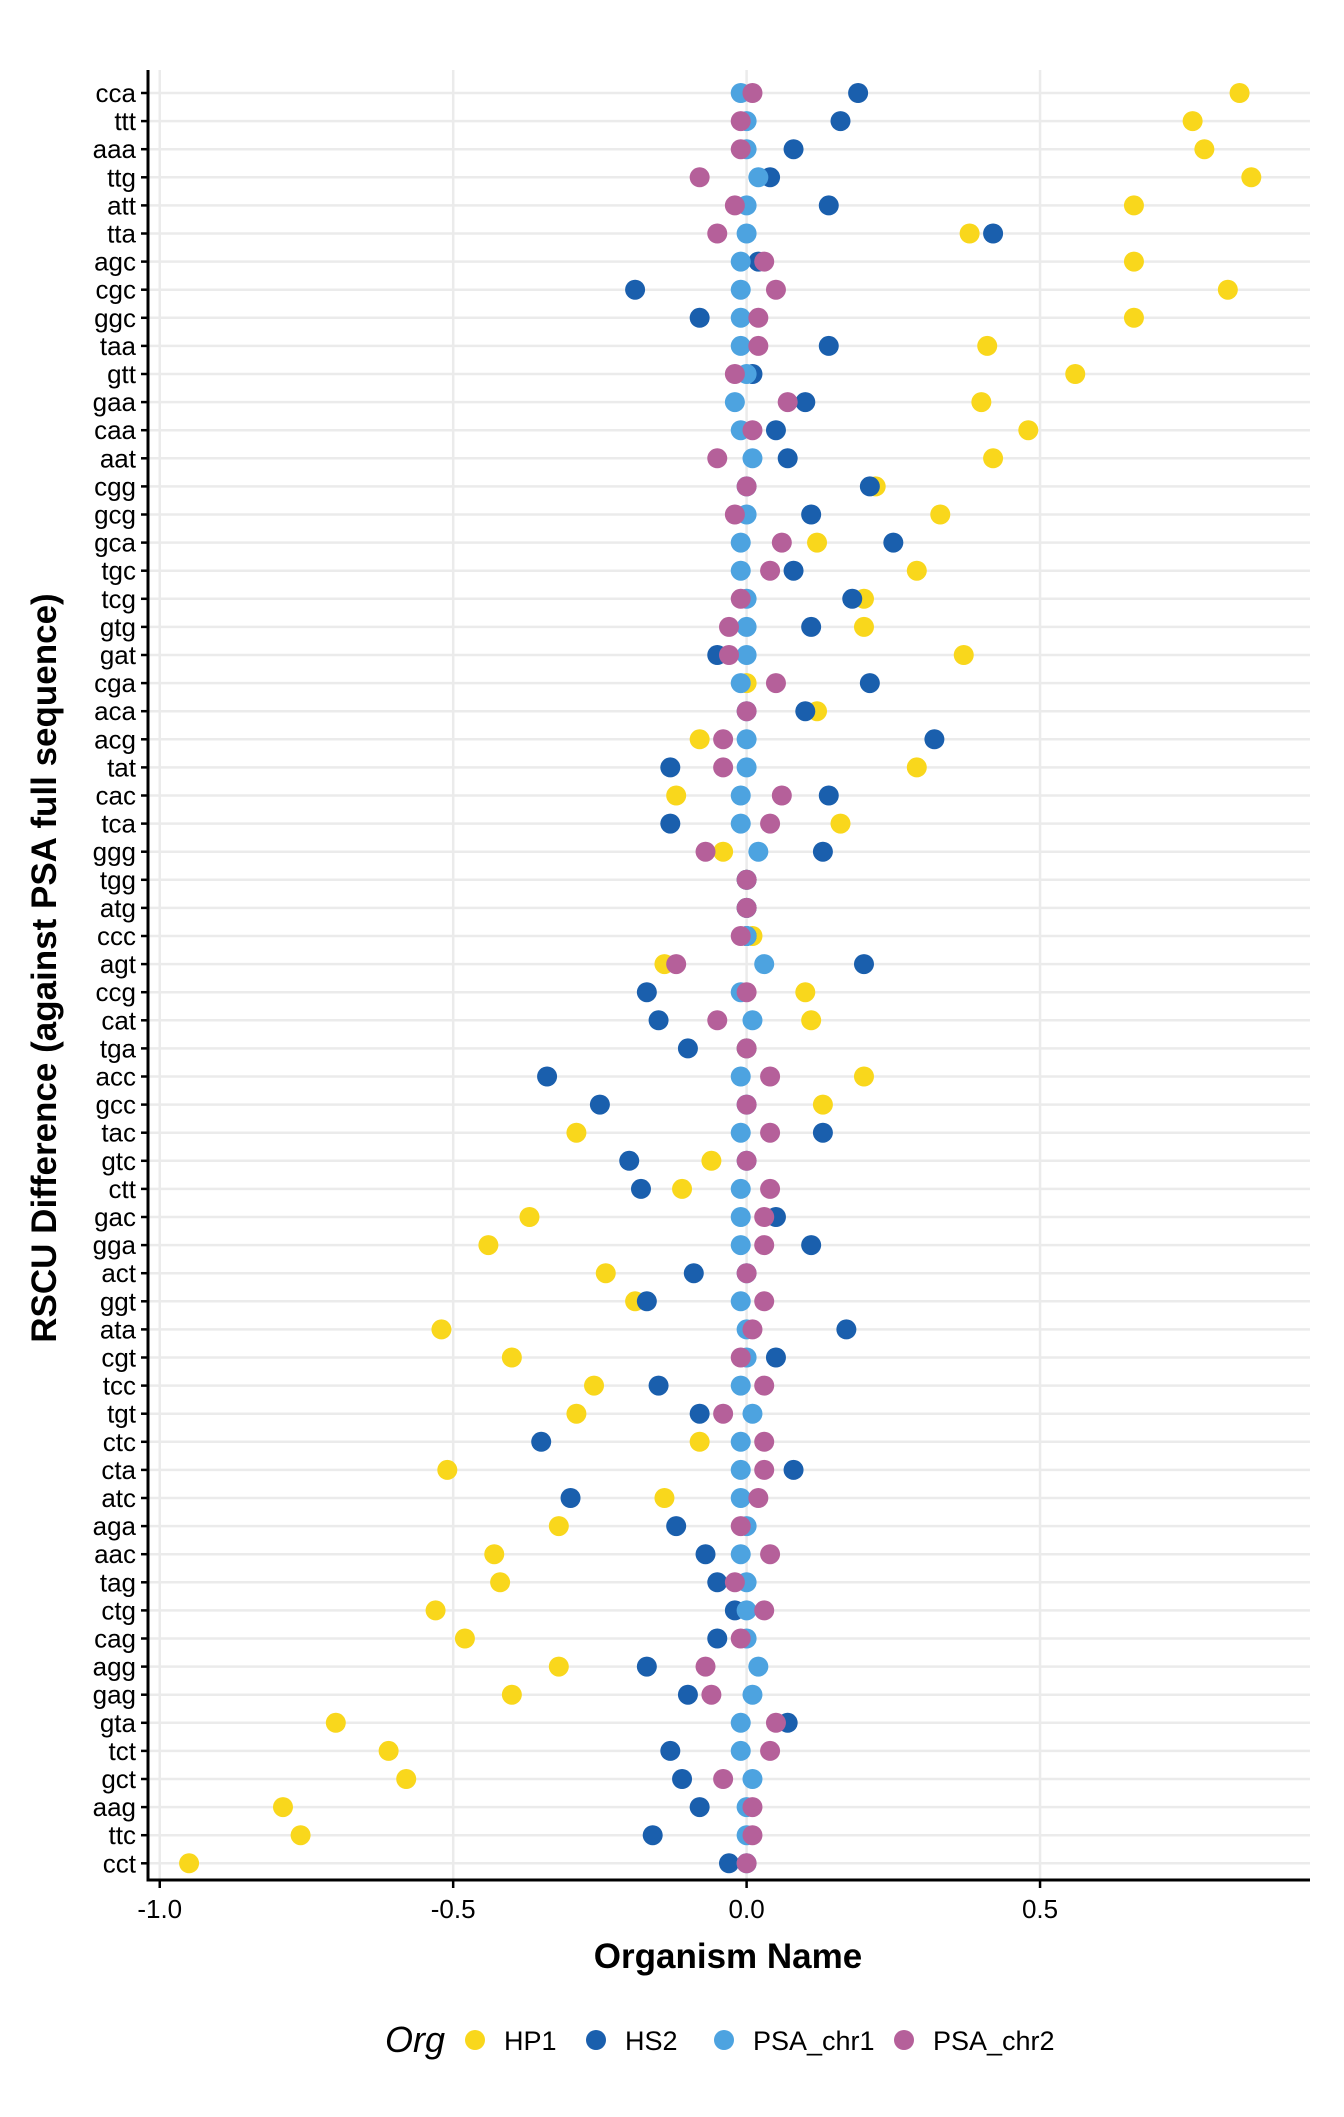 The height and width of the screenshot is (2117, 1344). What do you see at coordinates (814, 2041) in the screenshot?
I see `legend-label: PSA_chr1` at bounding box center [814, 2041].